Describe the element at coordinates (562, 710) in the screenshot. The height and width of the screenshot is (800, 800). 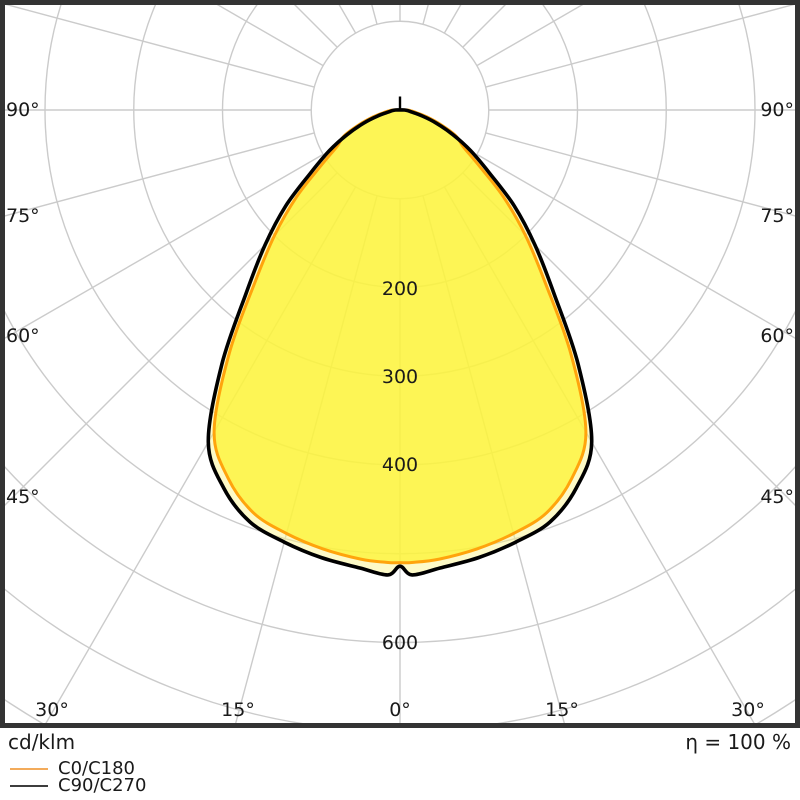
I see `angle-label-bottom-3-15°: 15°` at that location.